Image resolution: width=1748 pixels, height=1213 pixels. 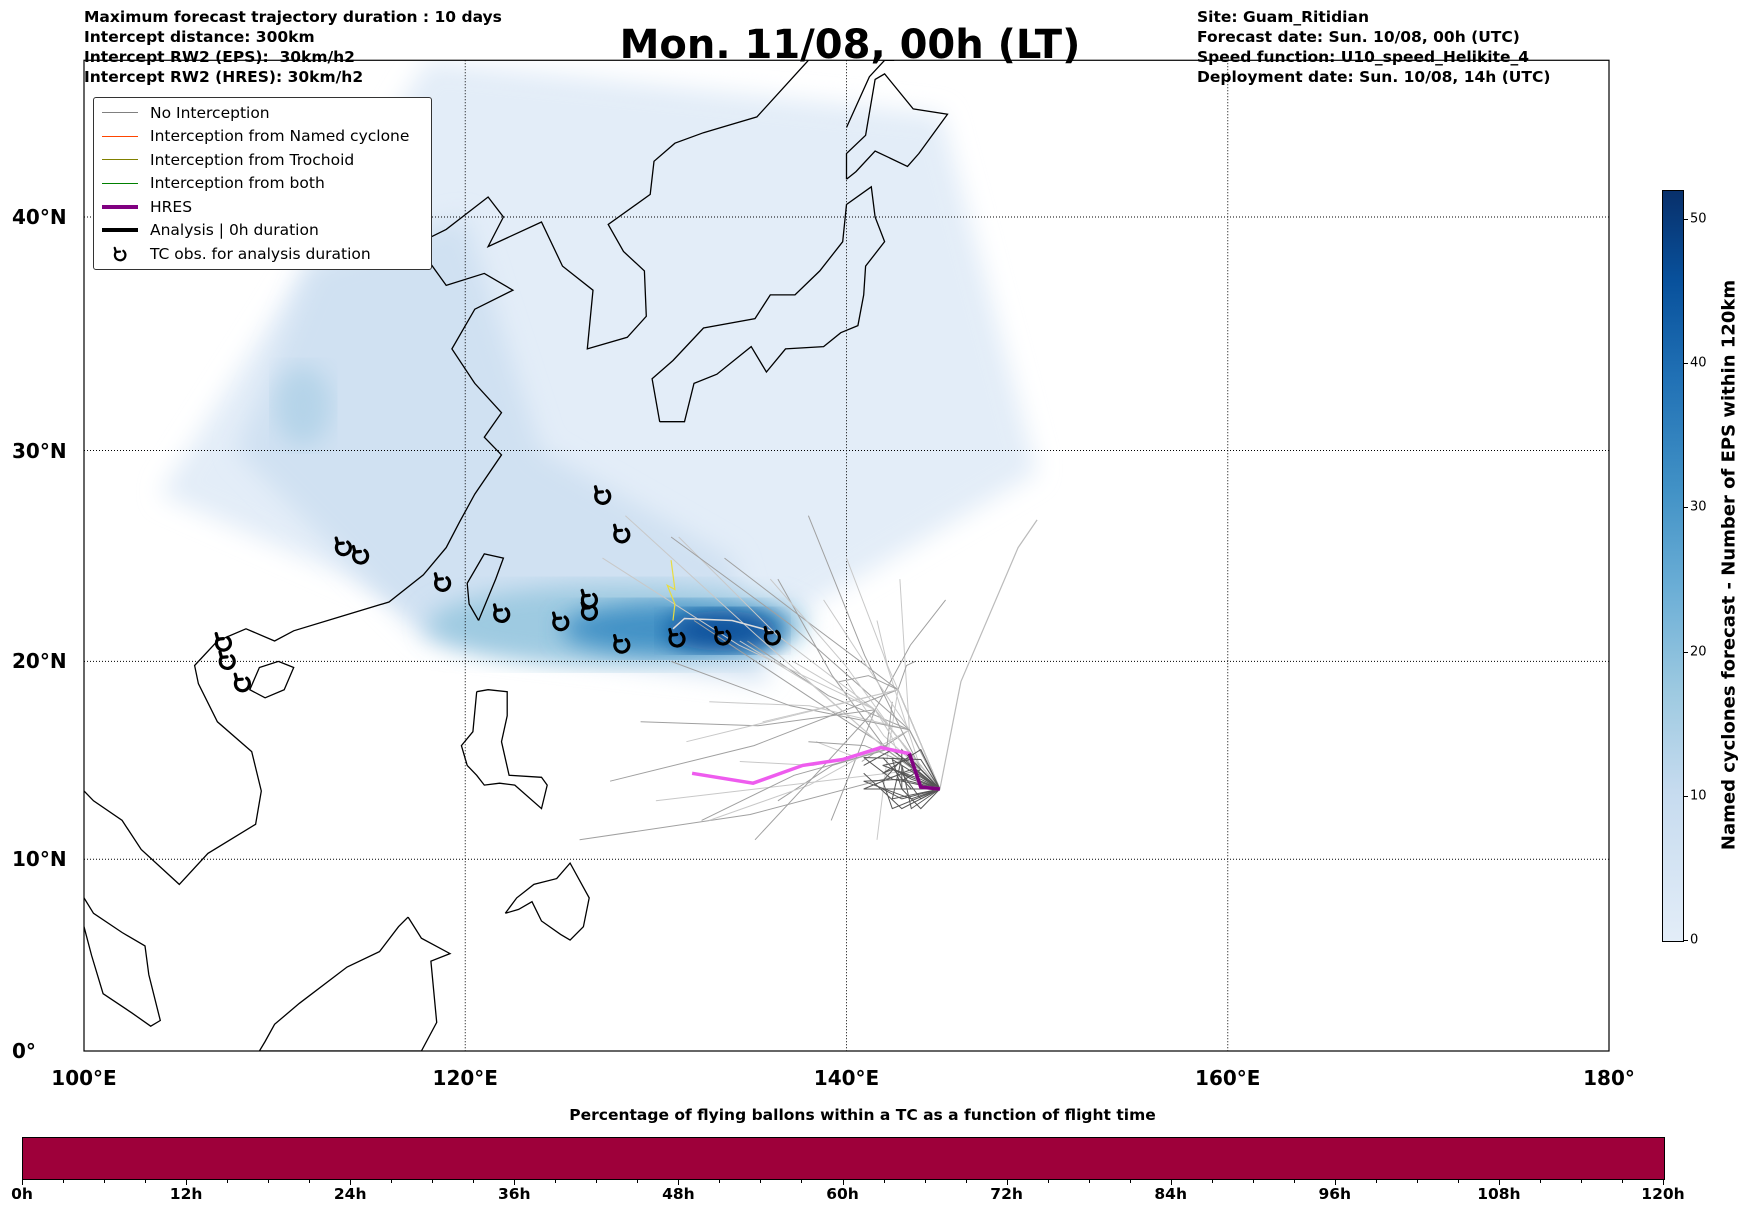 What do you see at coordinates (350, 1194) in the screenshot?
I see `flight-time-tick-label: 24h` at bounding box center [350, 1194].